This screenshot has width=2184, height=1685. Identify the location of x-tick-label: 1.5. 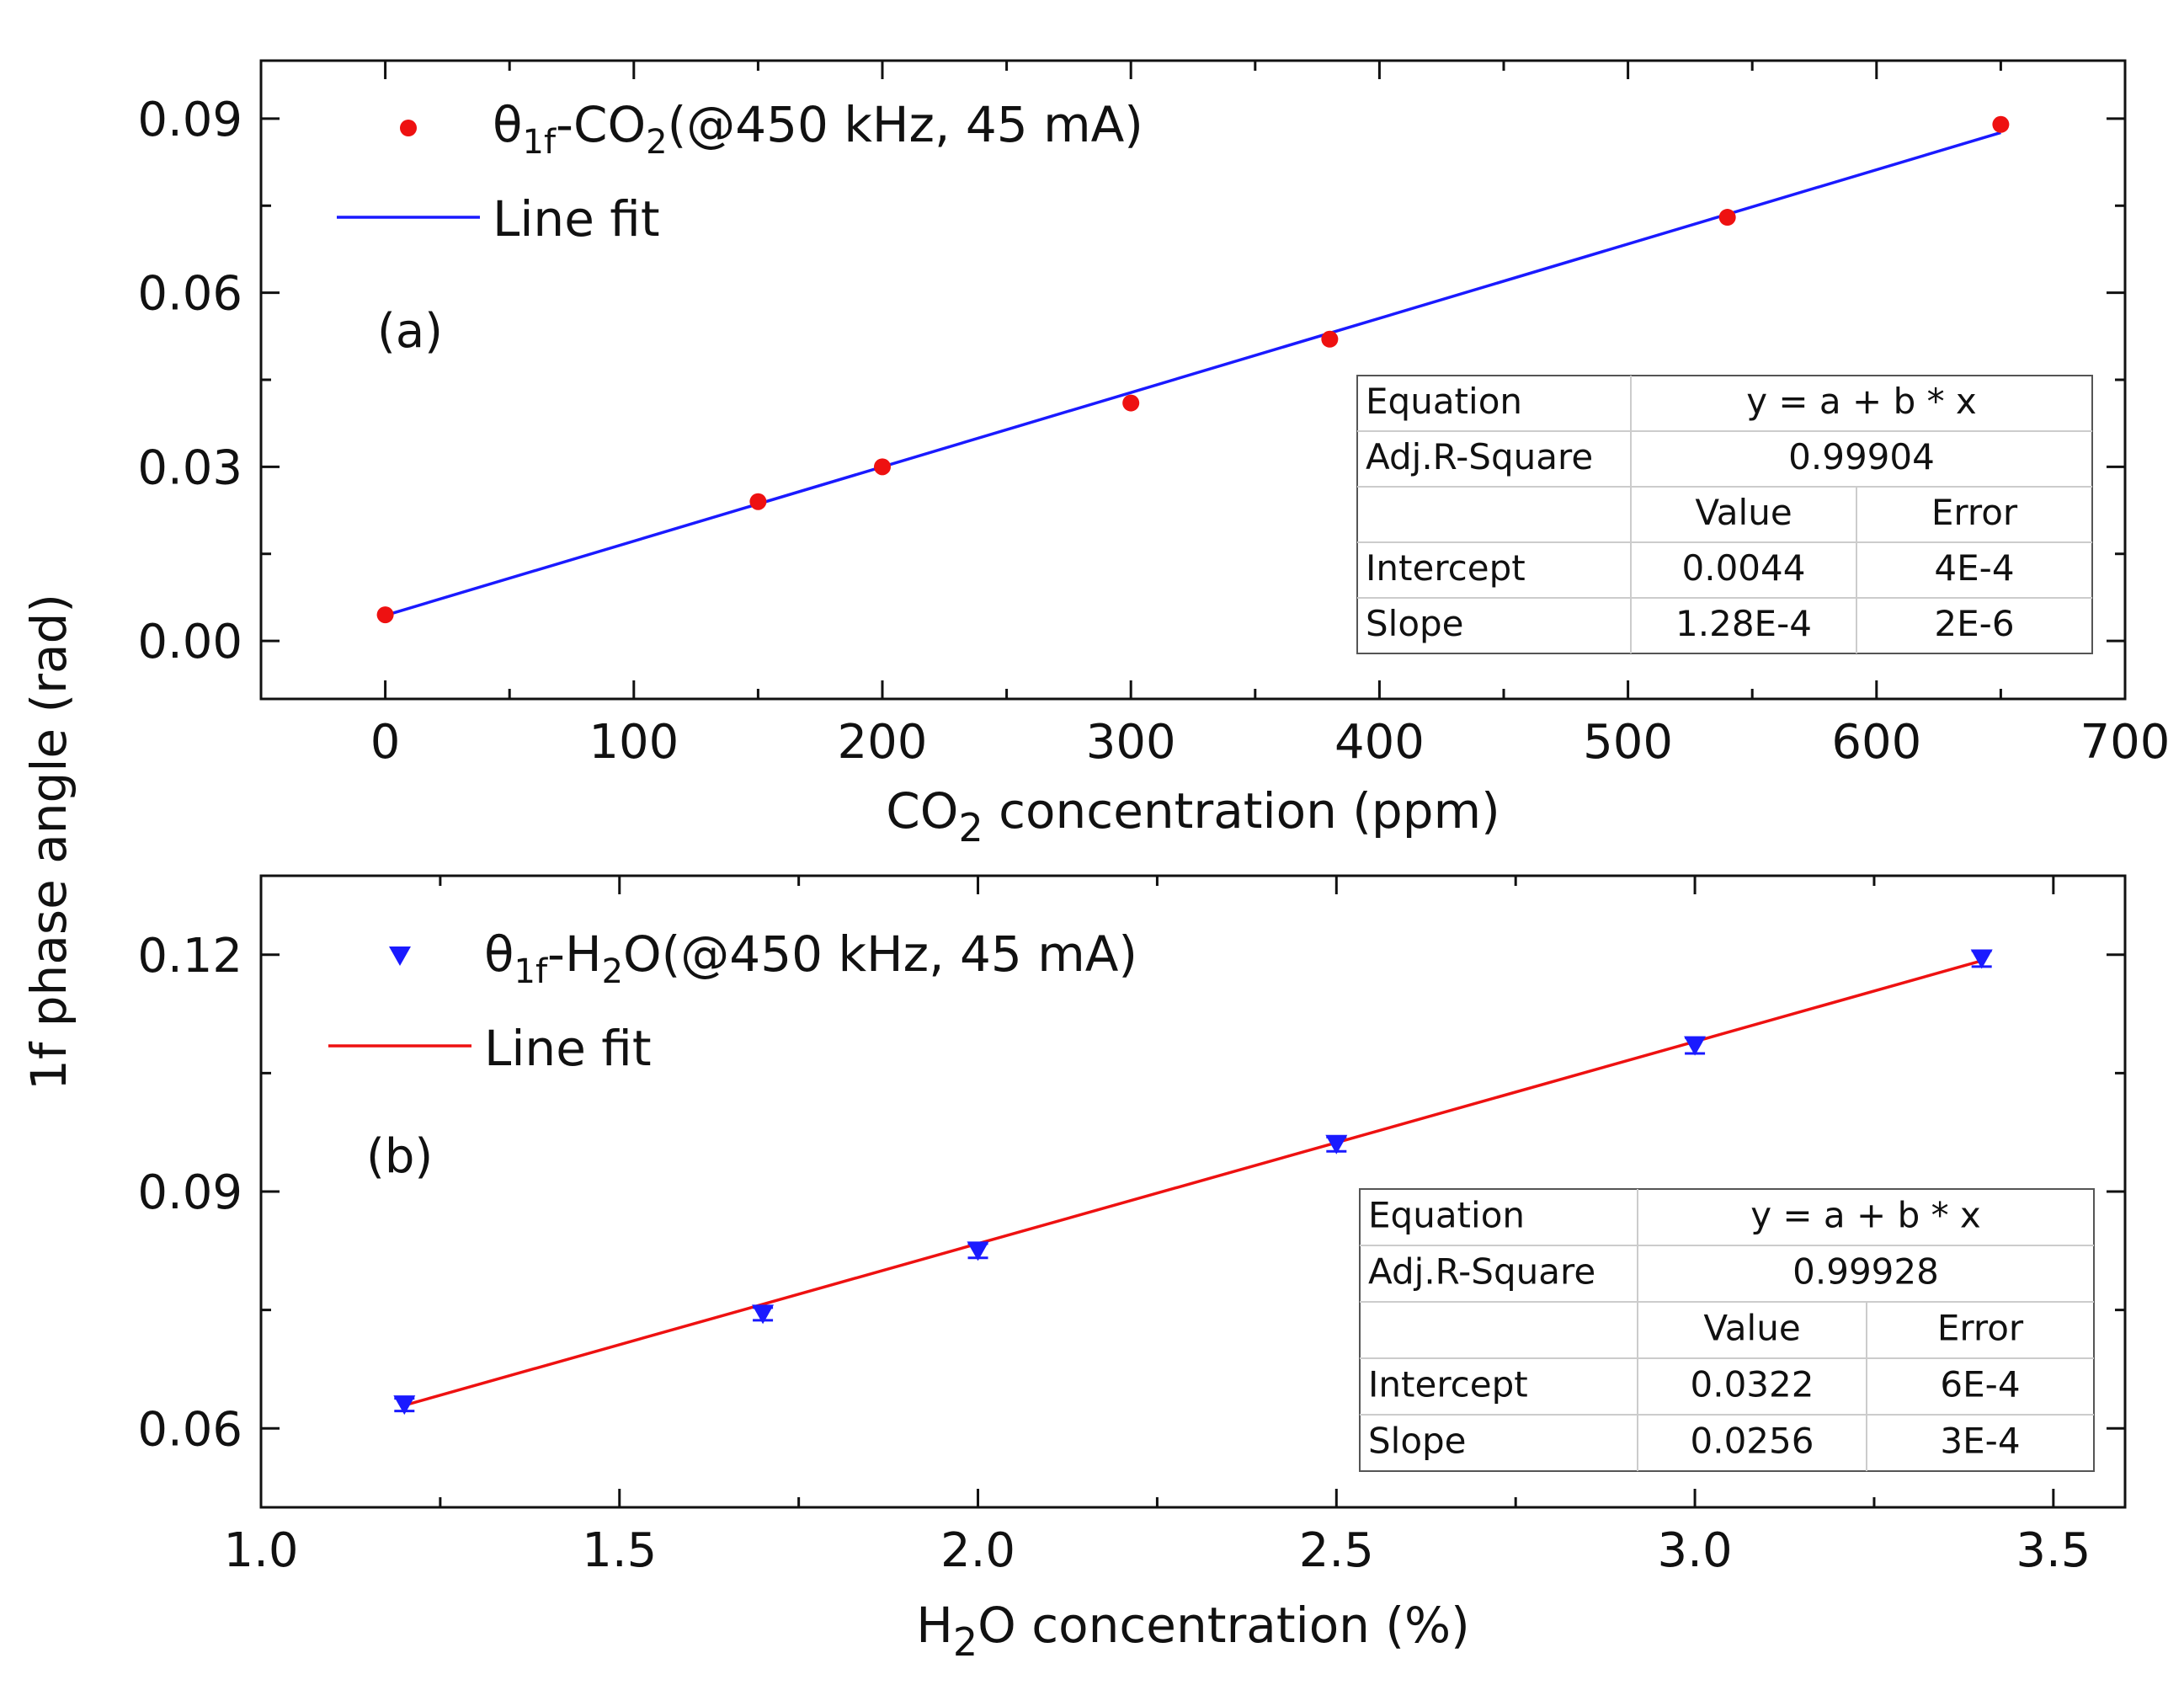
(619, 1550).